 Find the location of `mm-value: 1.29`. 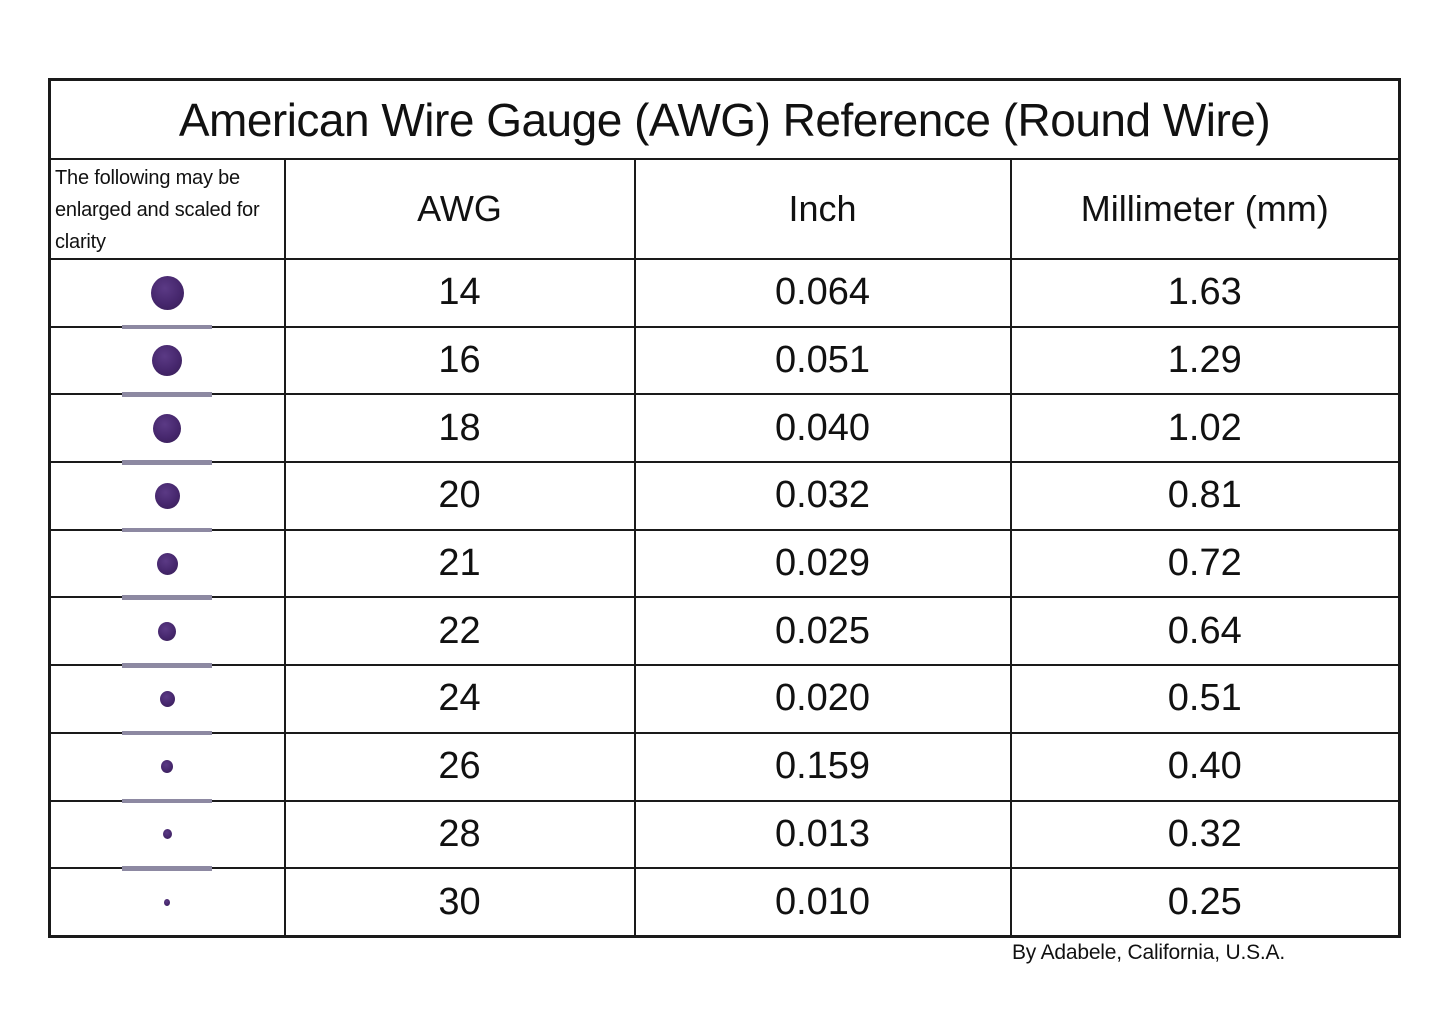

mm-value: 1.29 is located at coordinates (1205, 360).